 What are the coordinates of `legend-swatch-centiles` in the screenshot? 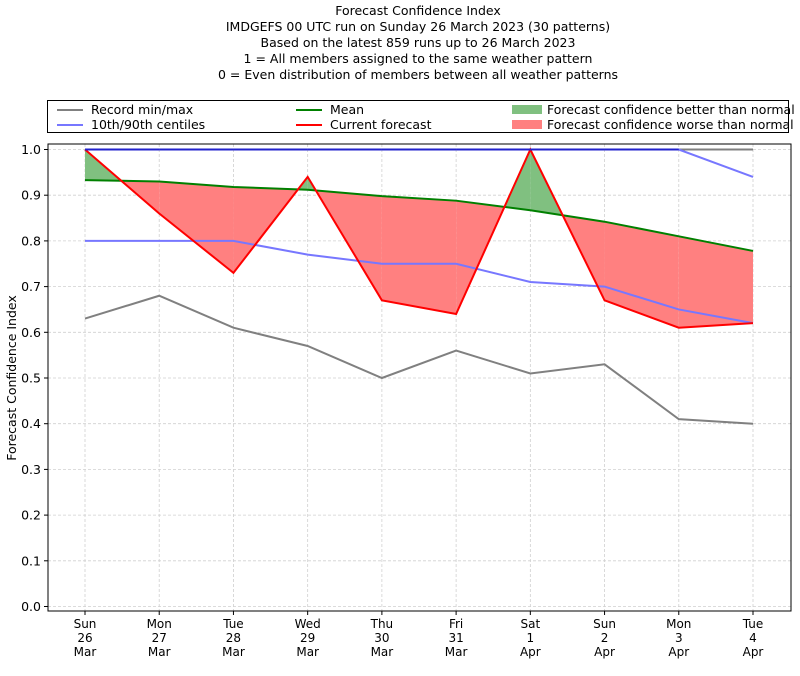 It's located at (70, 124).